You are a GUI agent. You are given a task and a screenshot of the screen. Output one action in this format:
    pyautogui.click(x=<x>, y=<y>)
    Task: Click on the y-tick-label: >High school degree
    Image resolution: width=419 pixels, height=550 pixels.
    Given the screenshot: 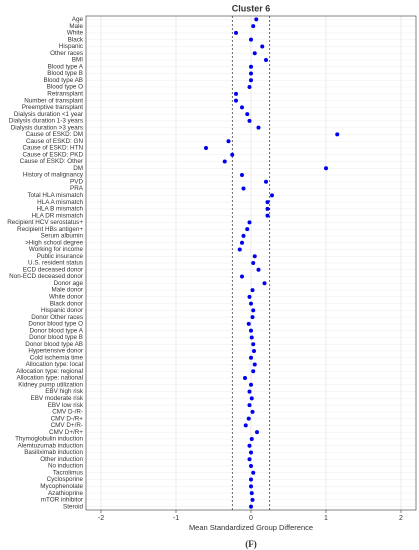 What is the action you would take?
    pyautogui.click(x=54, y=242)
    